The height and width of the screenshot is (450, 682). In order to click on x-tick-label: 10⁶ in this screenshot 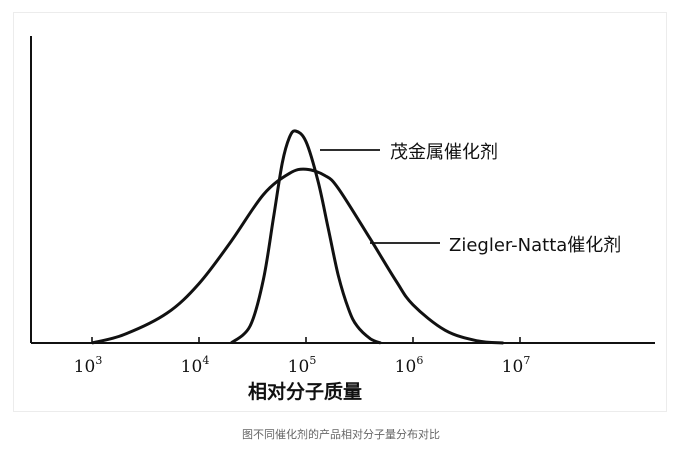, I will do `click(409, 365)`.